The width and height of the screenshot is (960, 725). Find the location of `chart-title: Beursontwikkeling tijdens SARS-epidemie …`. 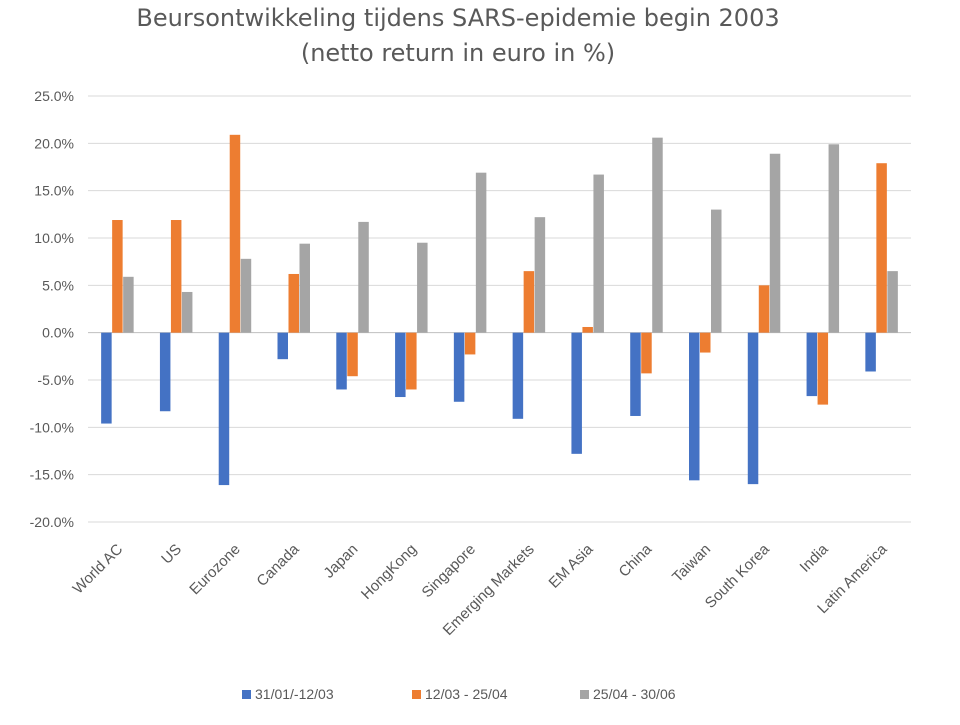

chart-title: Beursontwikkeling tijdens SARS-epidemie … is located at coordinates (457, 18).